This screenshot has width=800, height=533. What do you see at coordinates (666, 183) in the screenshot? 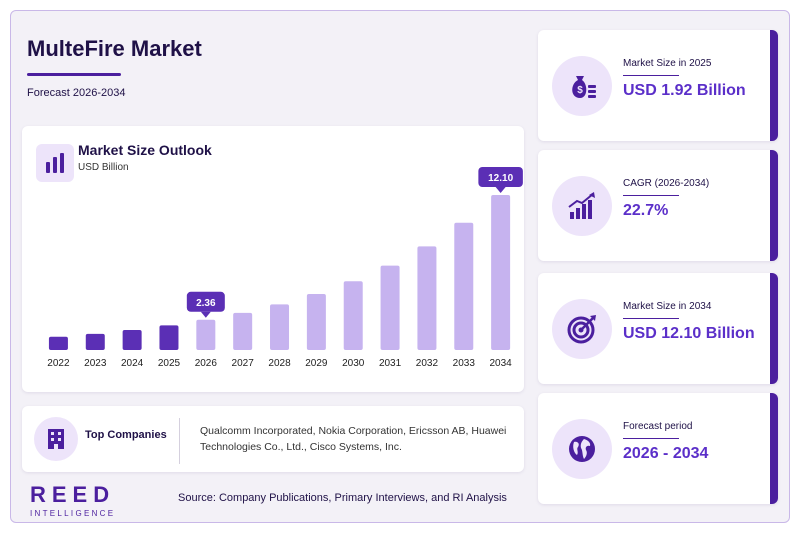
I see `stat-label: CAGR (2026-2034)` at bounding box center [666, 183].